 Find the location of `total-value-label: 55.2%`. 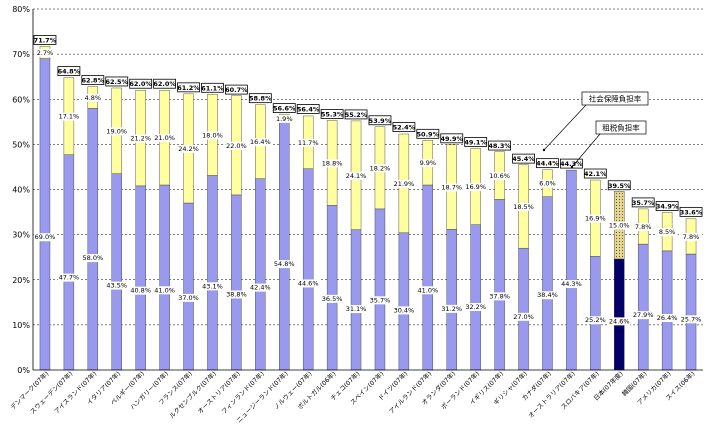

total-value-label: 55.2% is located at coordinates (356, 115).